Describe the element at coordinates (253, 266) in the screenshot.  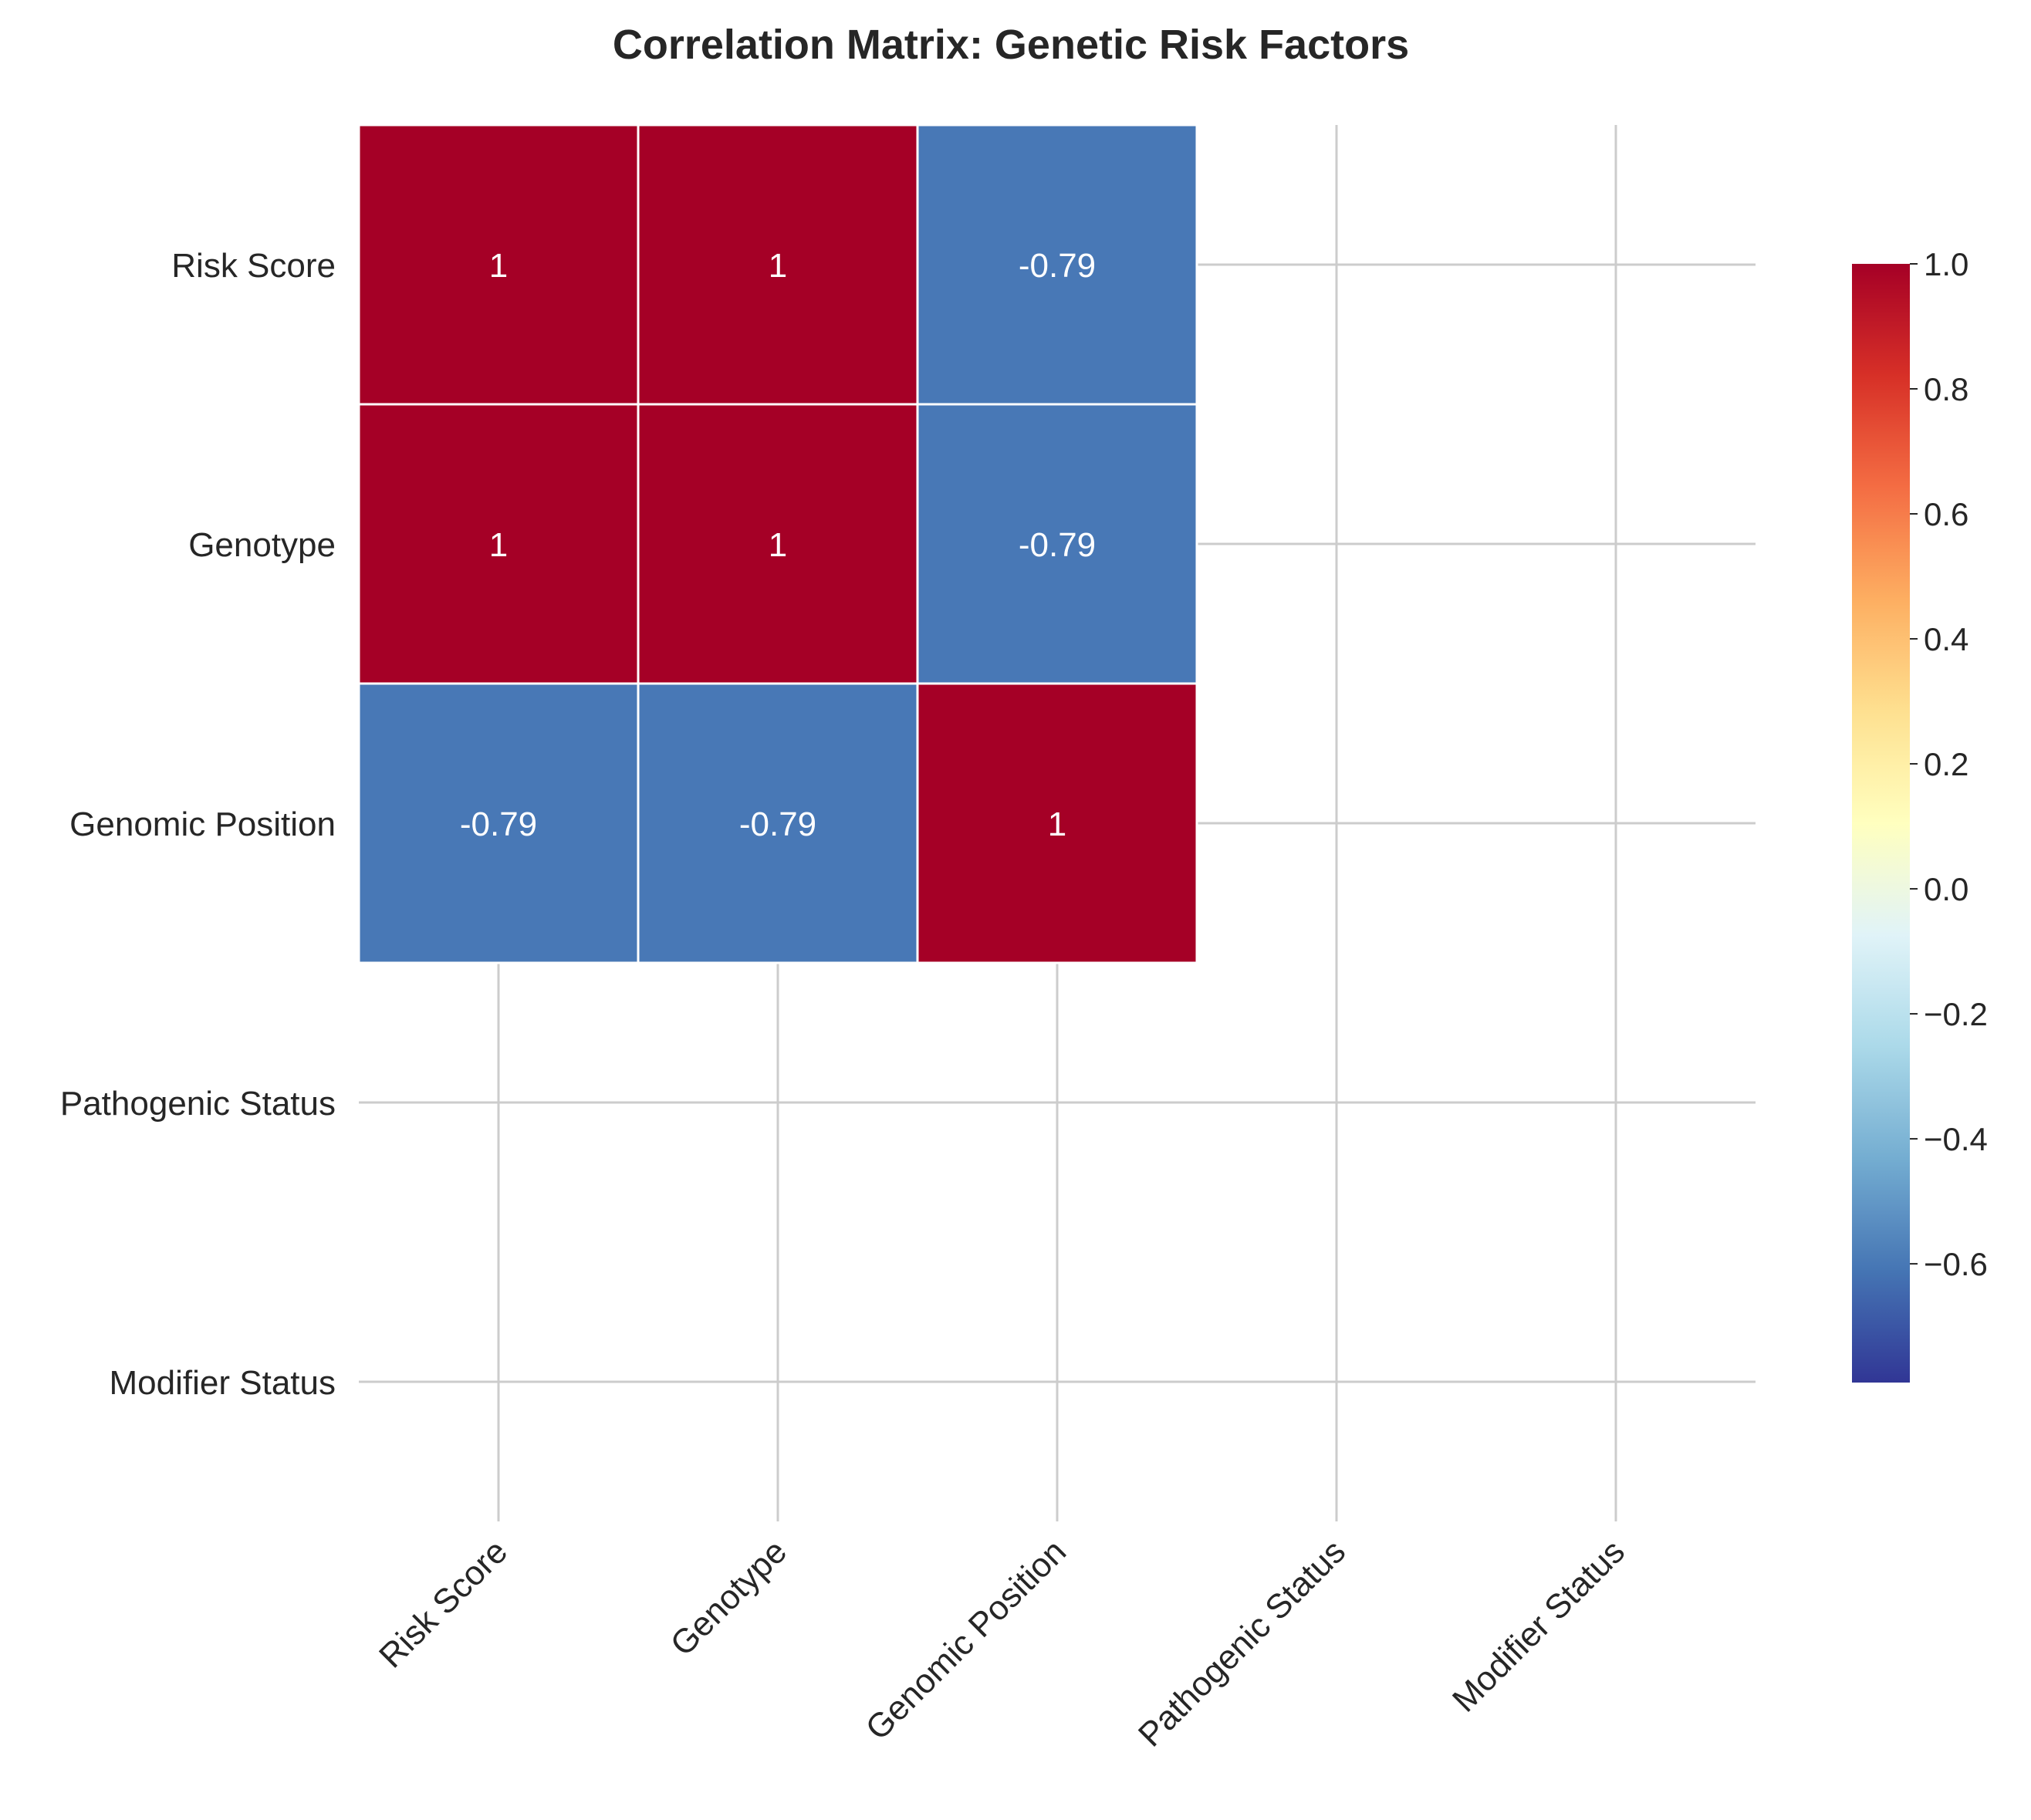
I see `row-label-risk-score: Risk Score` at that location.